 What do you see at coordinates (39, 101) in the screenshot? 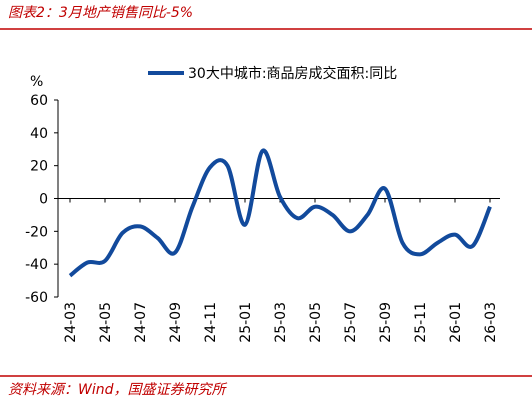
I see `y-tick-label: 60` at bounding box center [39, 101].